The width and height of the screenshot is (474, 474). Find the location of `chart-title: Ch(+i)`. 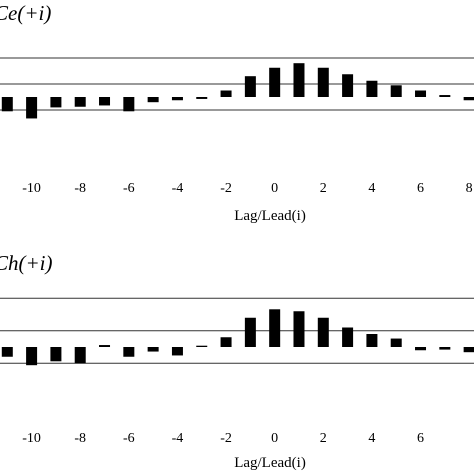

chart-title: Ch(+i) is located at coordinates (26, 263).